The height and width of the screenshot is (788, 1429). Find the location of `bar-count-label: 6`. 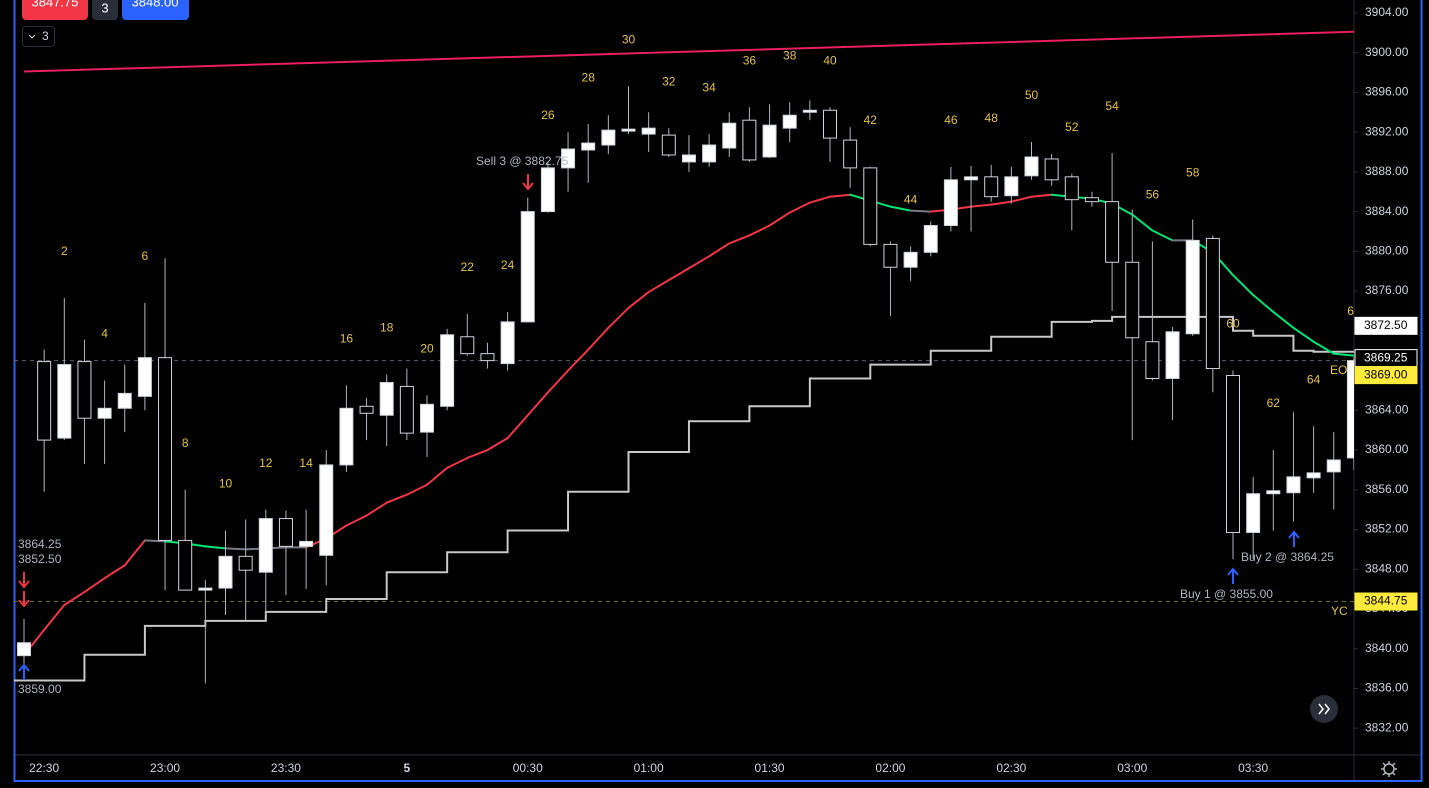

bar-count-label: 6 is located at coordinates (145, 256).